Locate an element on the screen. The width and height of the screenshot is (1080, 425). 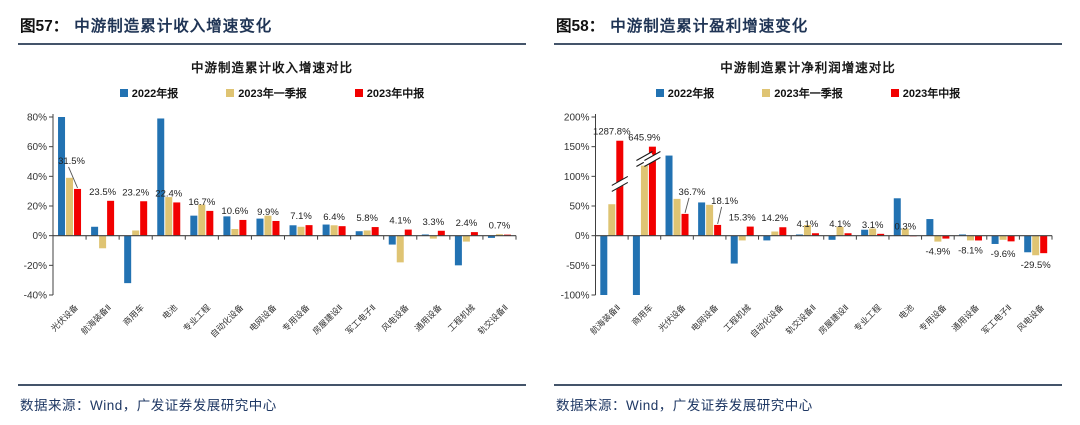
bar-2023年中报-专用设备 is located at coordinates (946, 237).